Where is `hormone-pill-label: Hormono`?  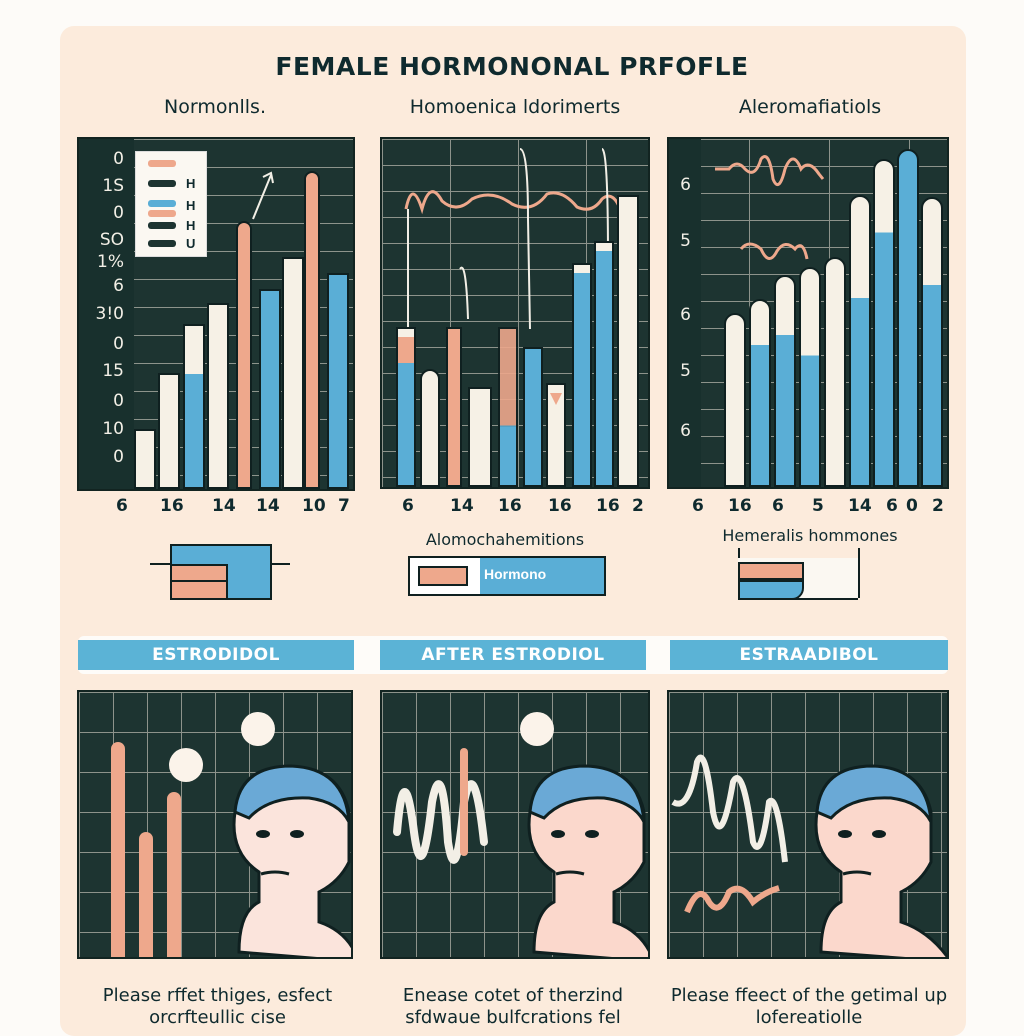
hormone-pill-label: Hormono is located at coordinates (515, 574).